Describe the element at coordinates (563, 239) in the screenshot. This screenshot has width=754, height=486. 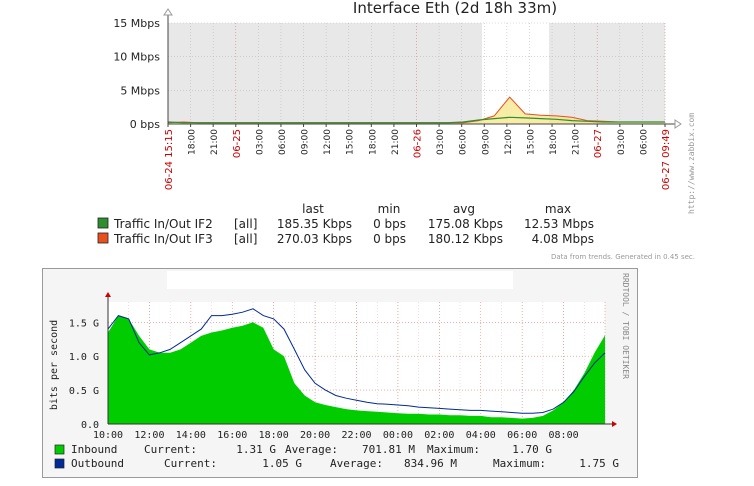
I see `legend-max-if3: 4.08 Mbps` at that location.